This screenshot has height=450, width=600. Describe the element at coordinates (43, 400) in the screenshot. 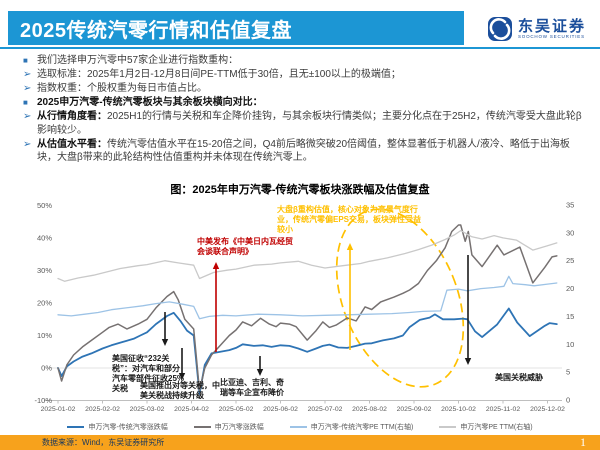

I see `svg-text: -10%` at that location.